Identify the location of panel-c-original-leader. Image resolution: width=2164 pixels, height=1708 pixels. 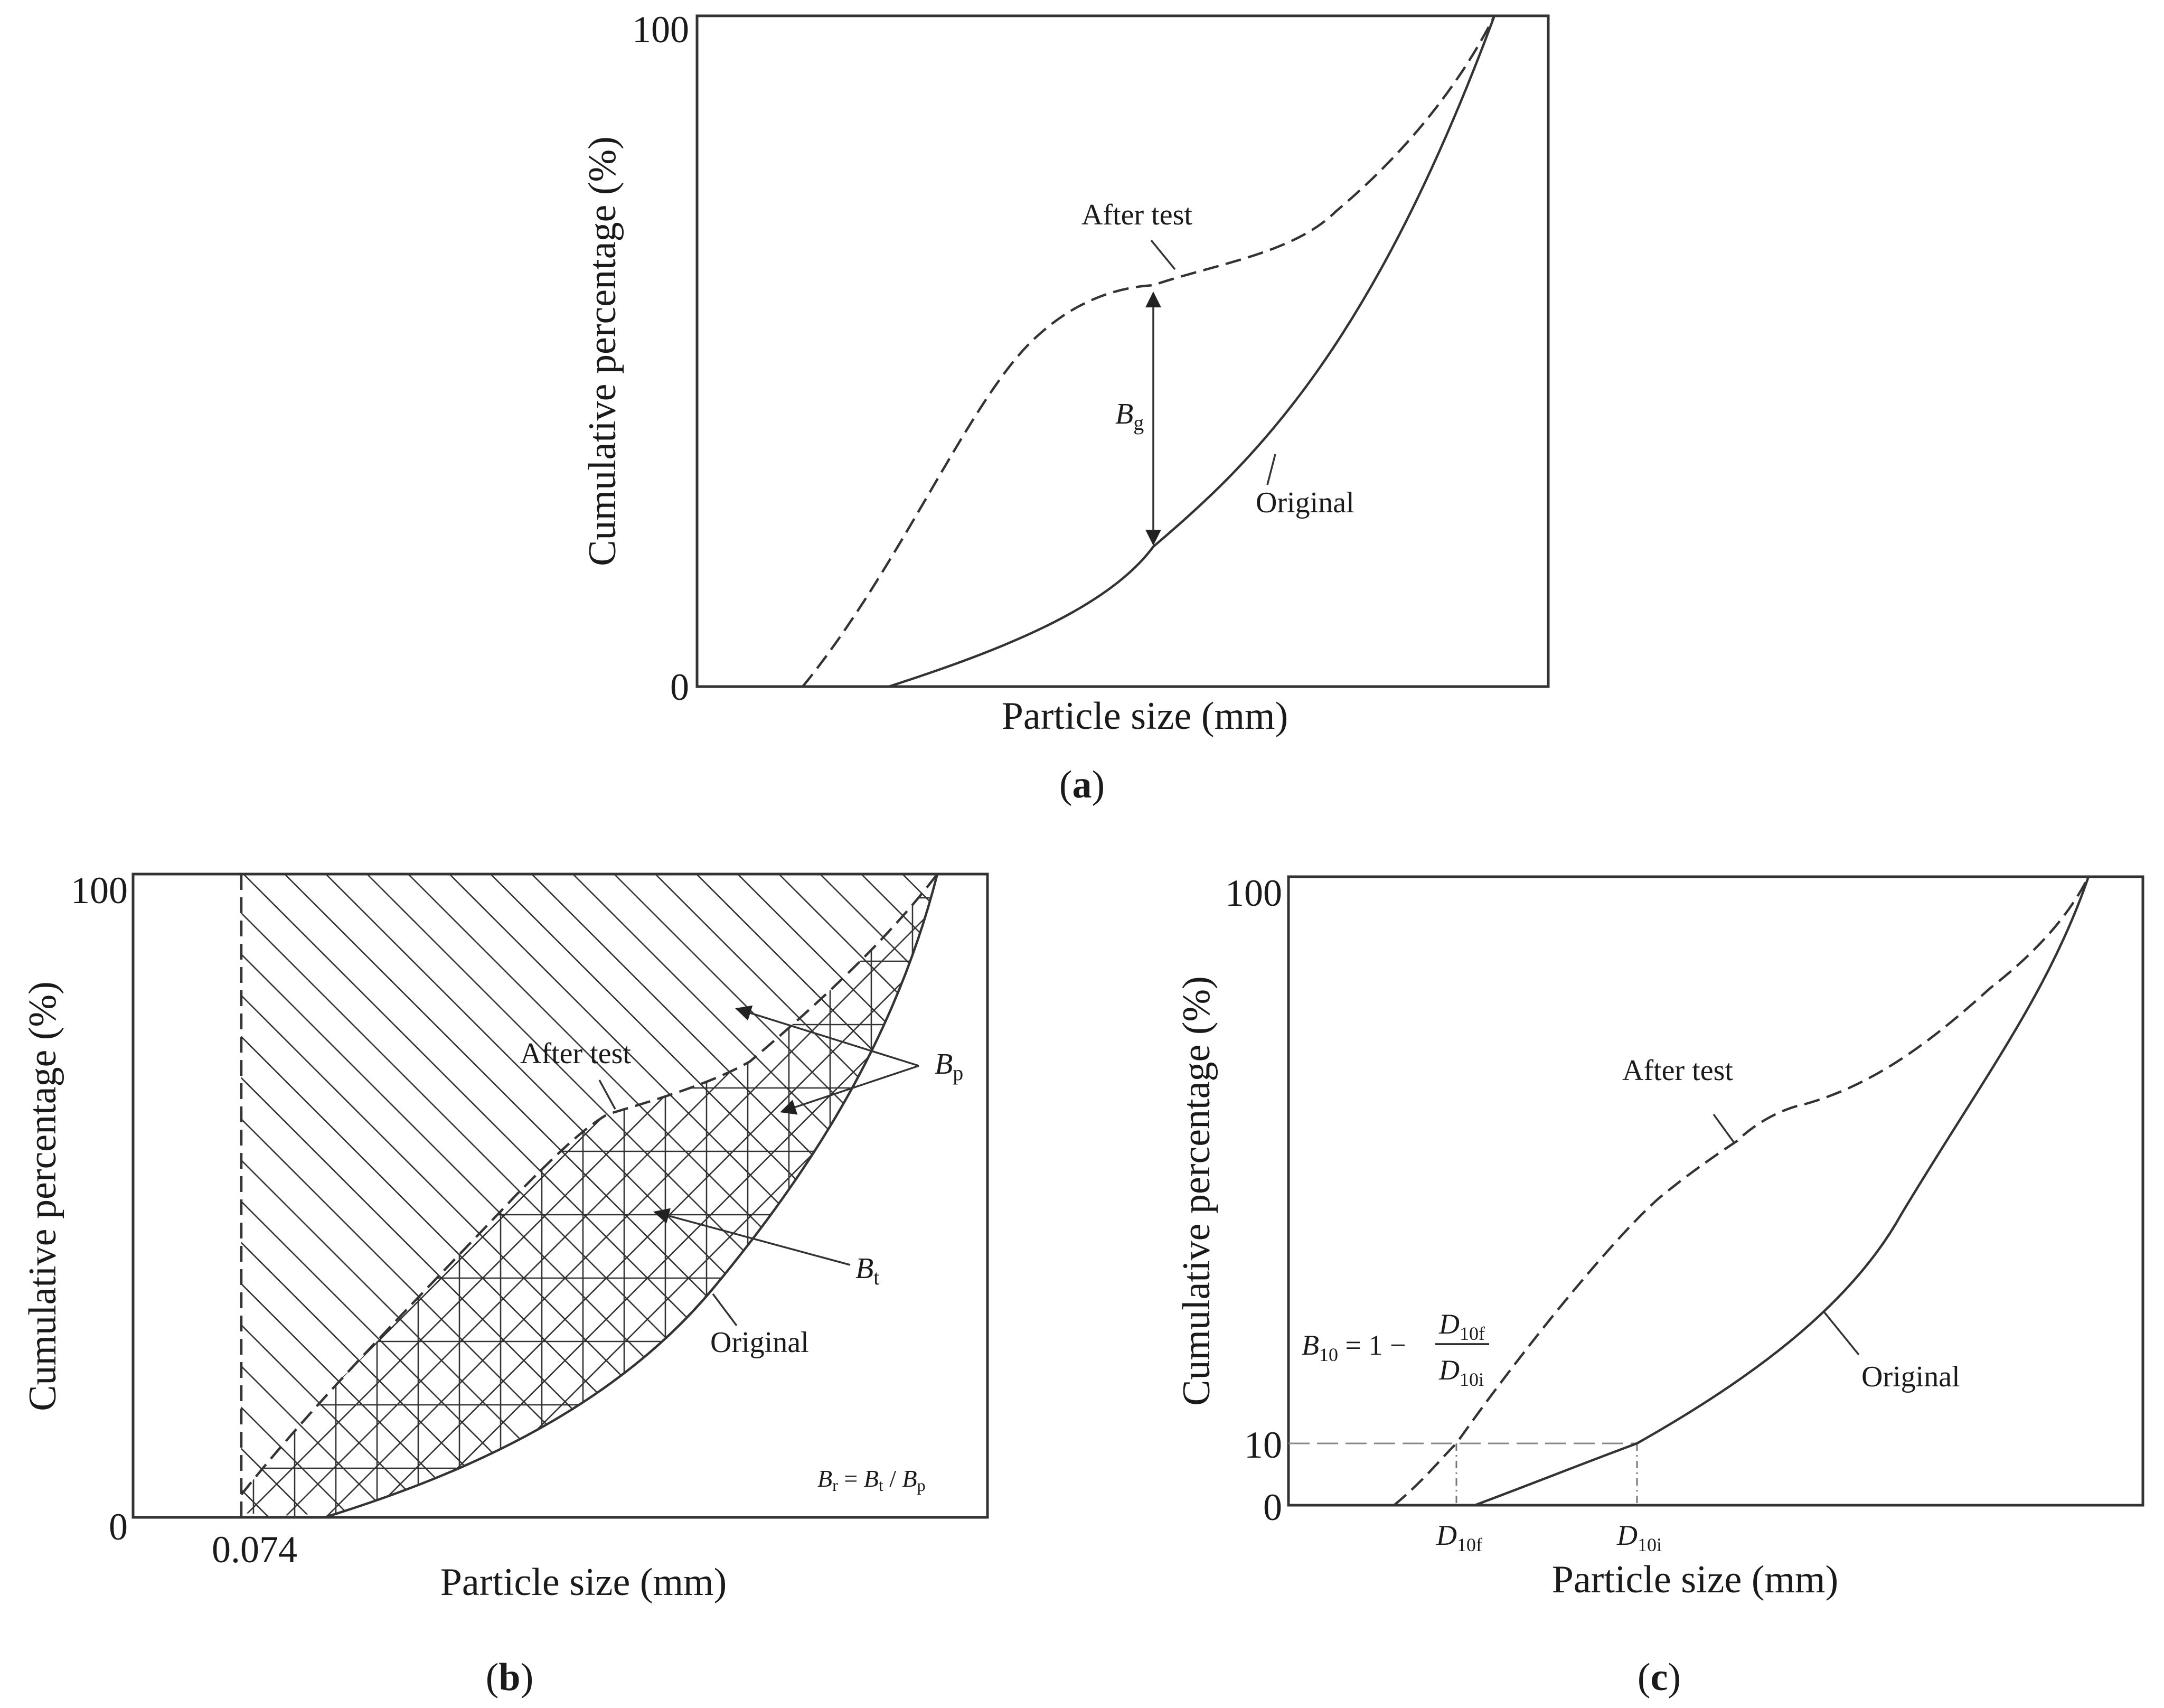
(1841, 1333).